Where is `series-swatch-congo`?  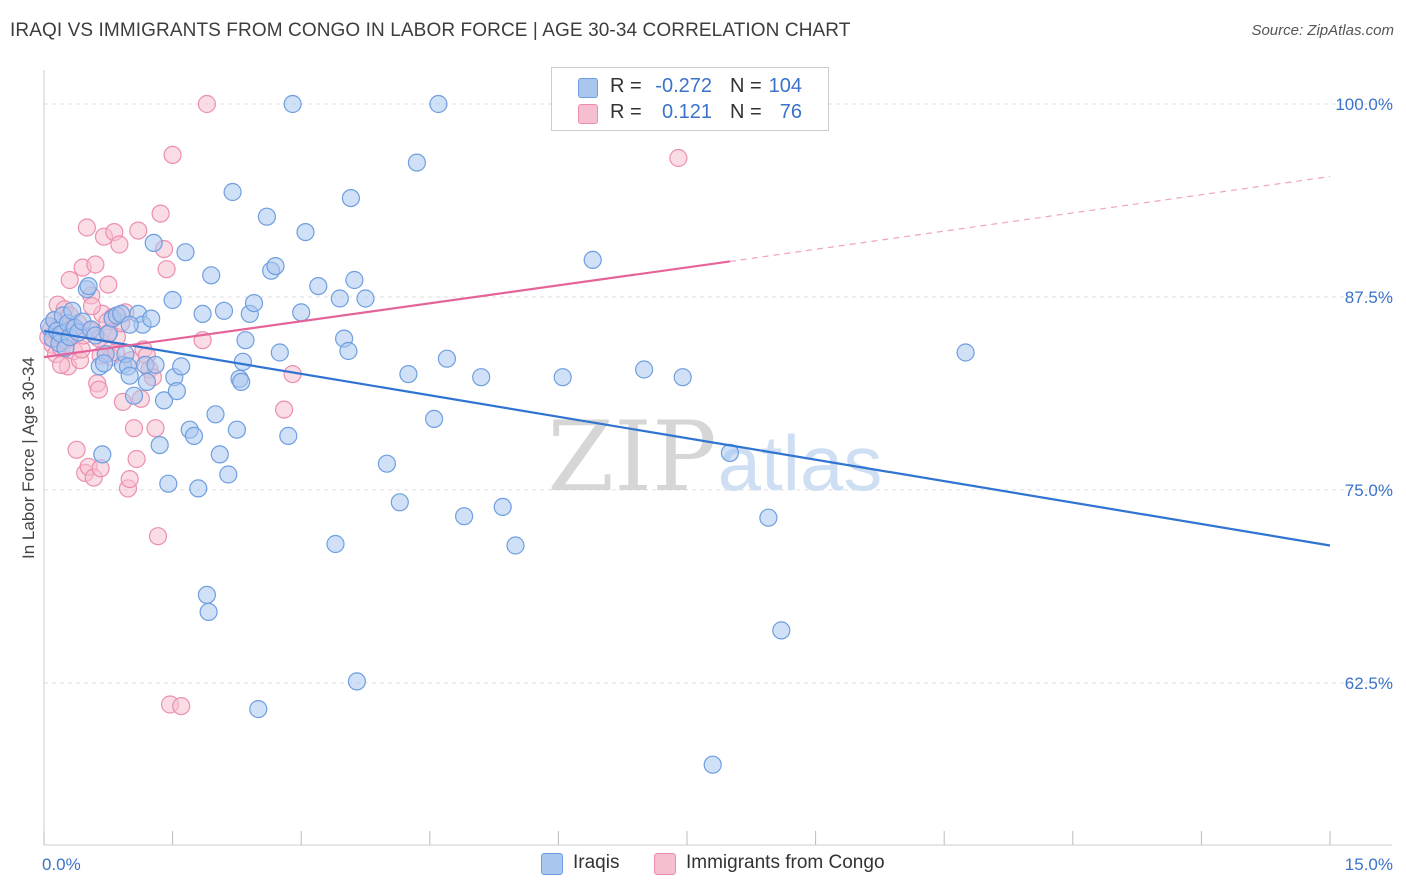
series-swatch-congo is located at coordinates (665, 864).